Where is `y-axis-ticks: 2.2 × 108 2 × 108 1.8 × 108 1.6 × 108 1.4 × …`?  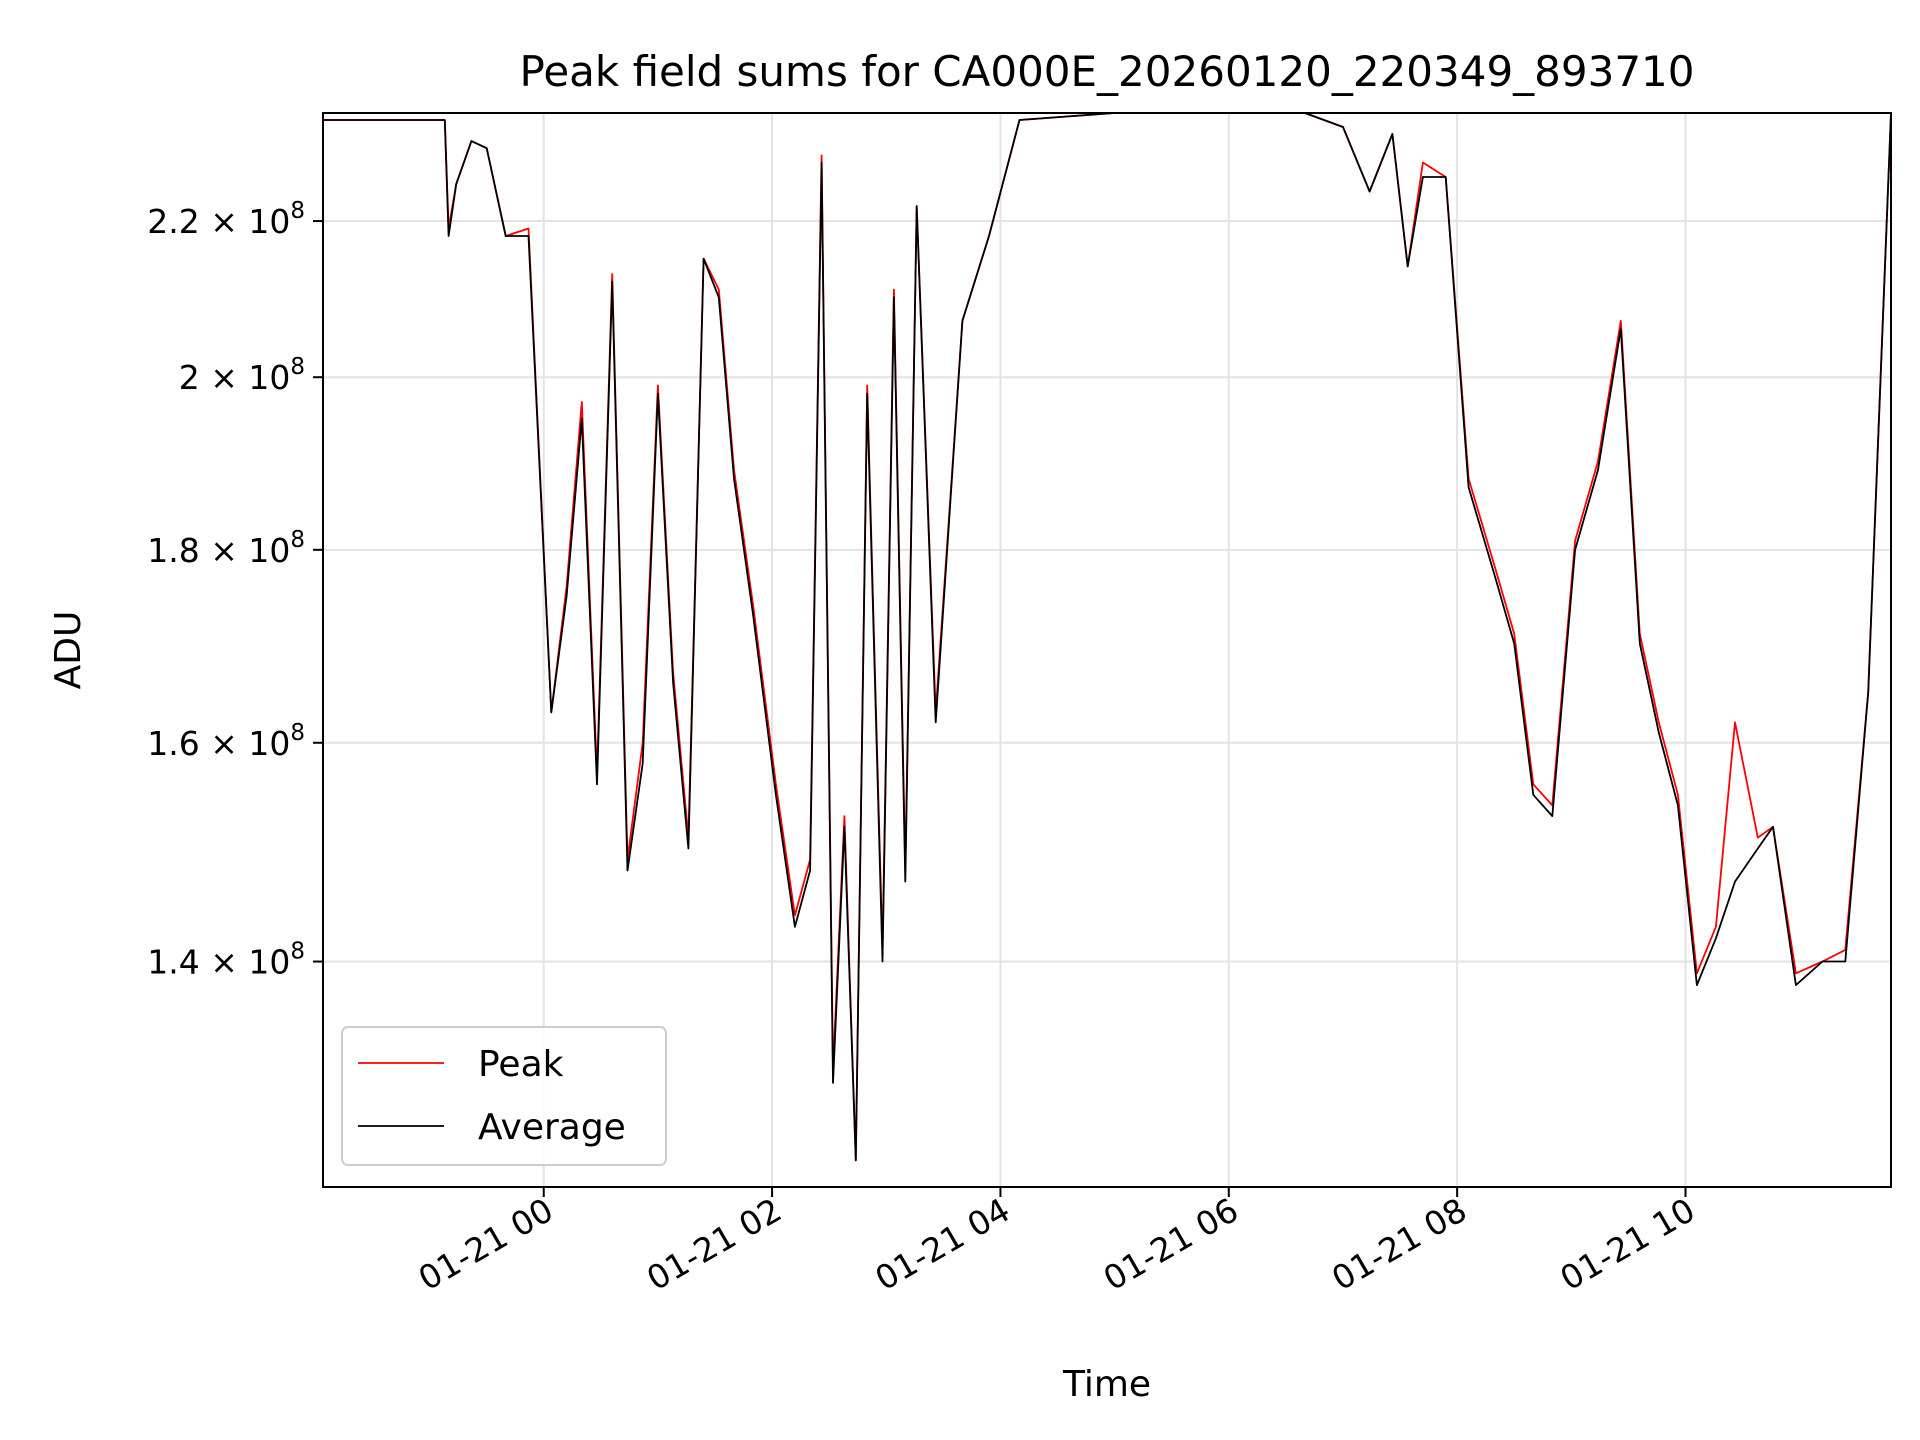
y-axis-ticks: 2.2 × 108 2 × 108 1.8 × 108 1.6 × 108 1.4 × … is located at coordinates (235, 590).